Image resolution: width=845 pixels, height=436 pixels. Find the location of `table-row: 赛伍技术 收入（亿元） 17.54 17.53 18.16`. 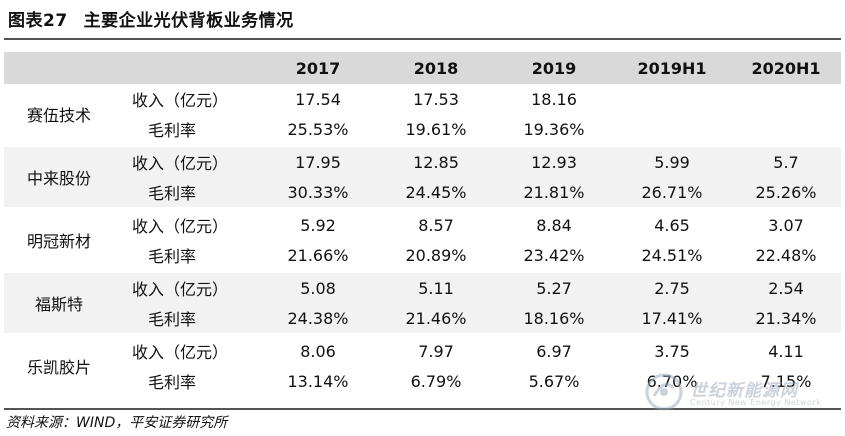

table-row: 赛伍技术 收入（亿元） 17.54 17.53 18.16 is located at coordinates (422, 105).